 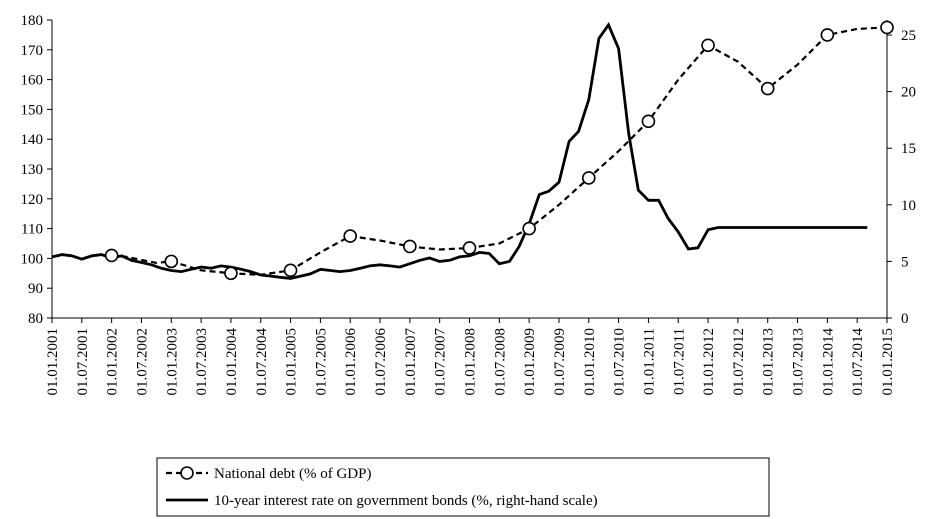 I want to click on left-tick-label: 150, so click(x=32, y=110).